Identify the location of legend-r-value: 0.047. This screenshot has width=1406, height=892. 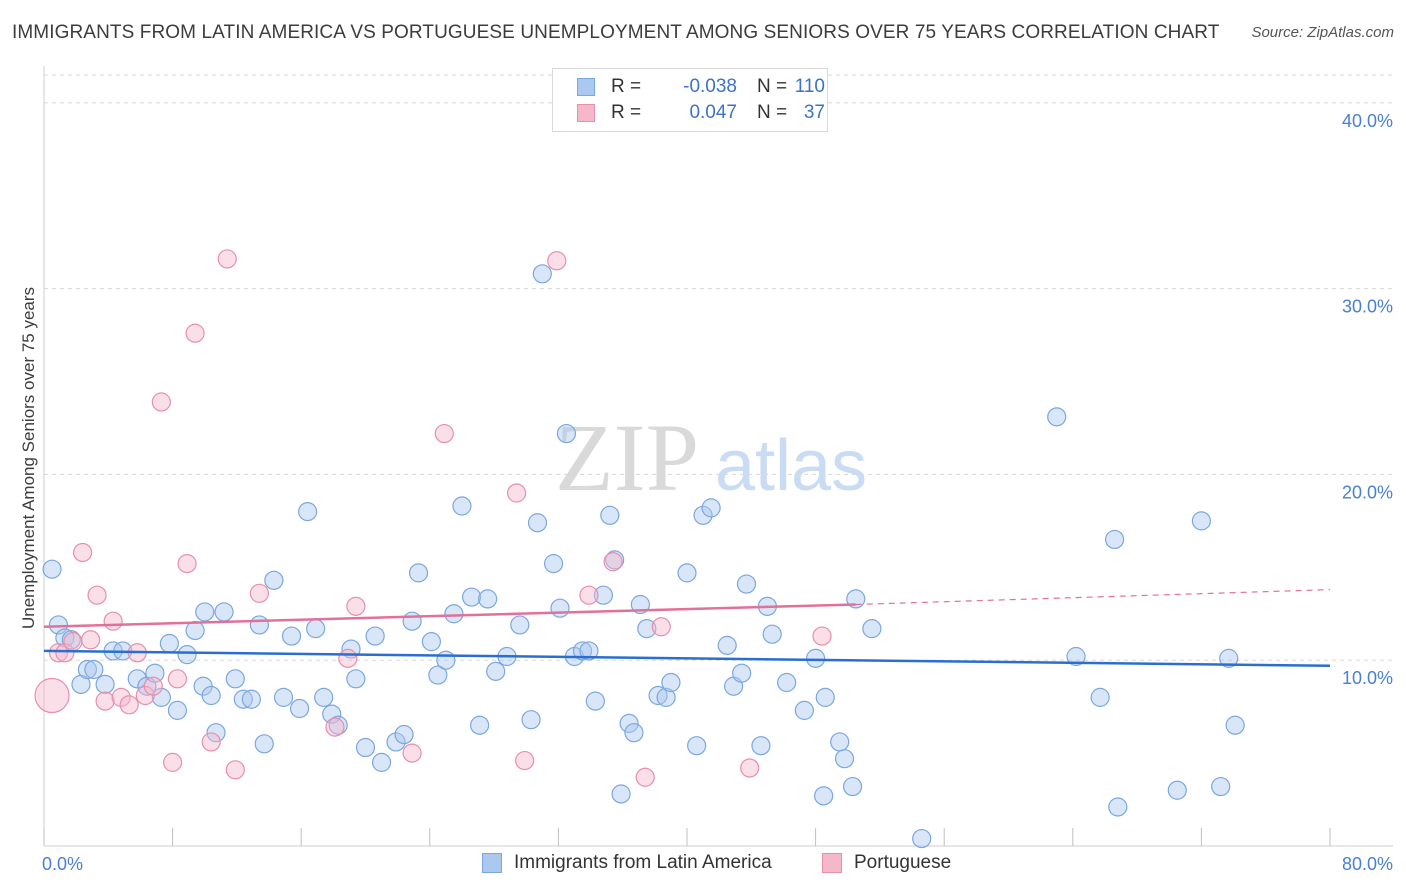
(713, 112).